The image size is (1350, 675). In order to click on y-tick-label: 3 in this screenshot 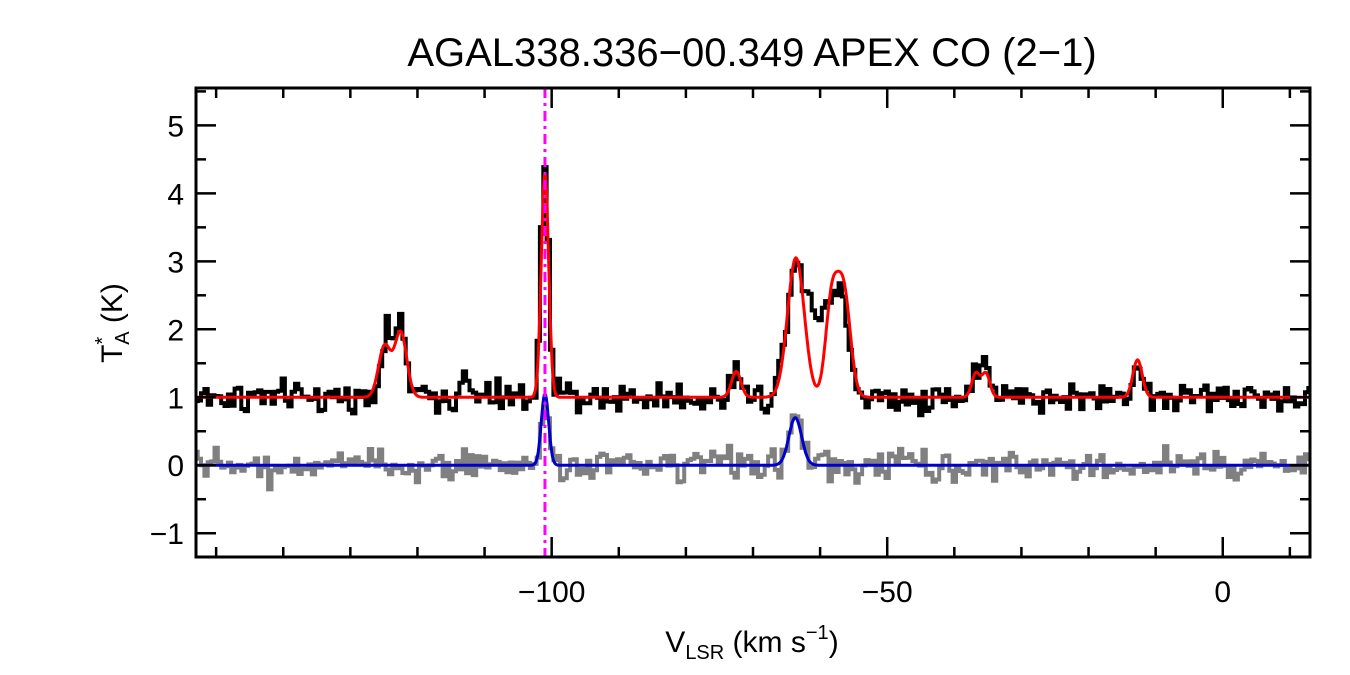, I will do `click(175, 262)`.